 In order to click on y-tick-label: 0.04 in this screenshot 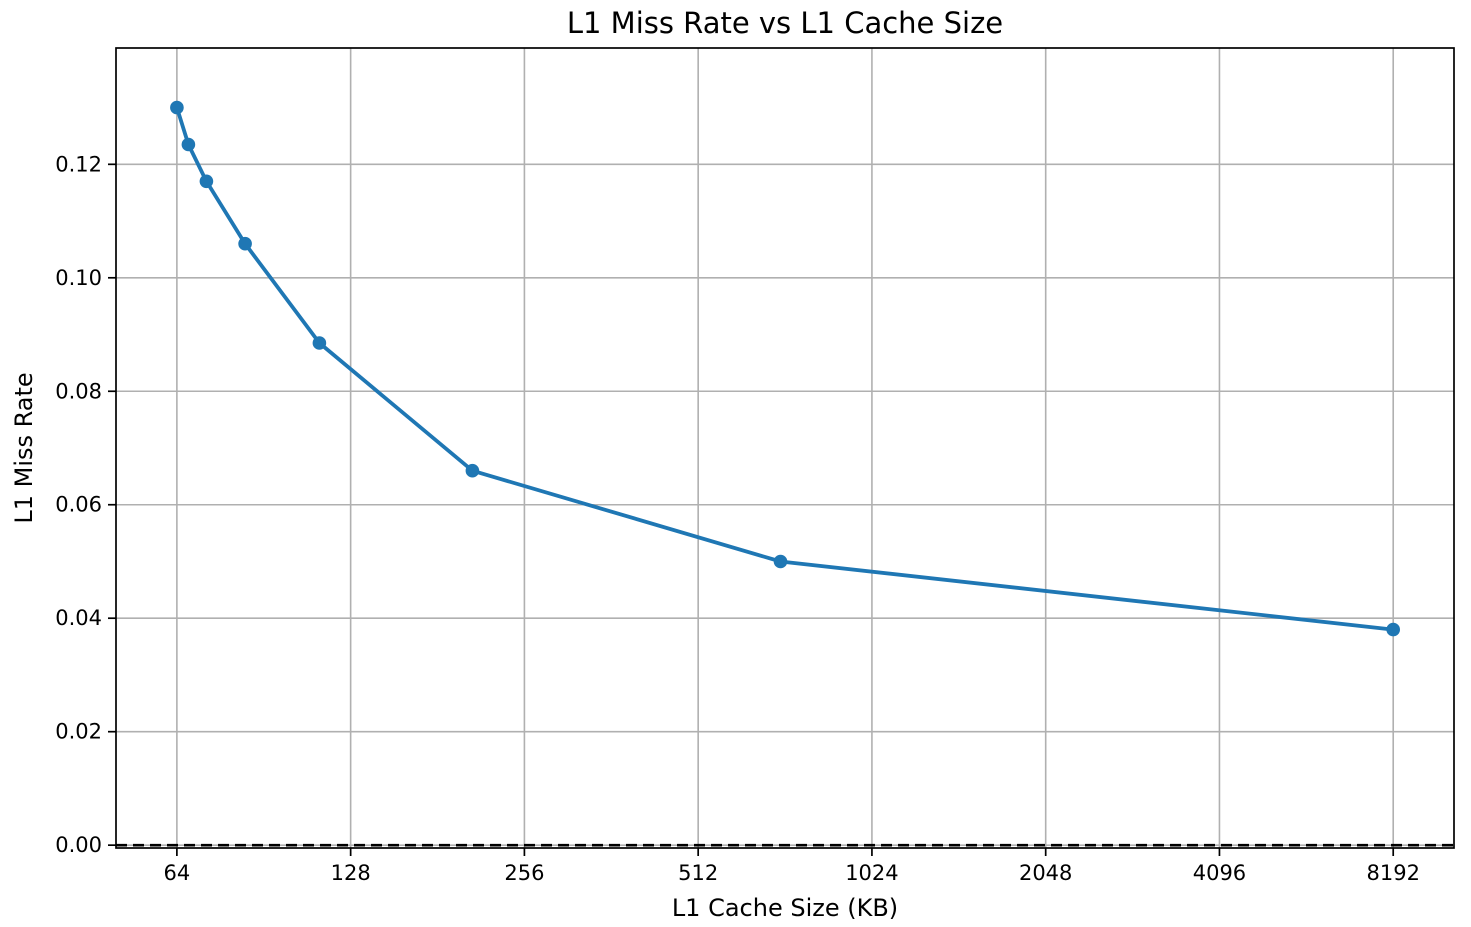, I will do `click(78, 618)`.